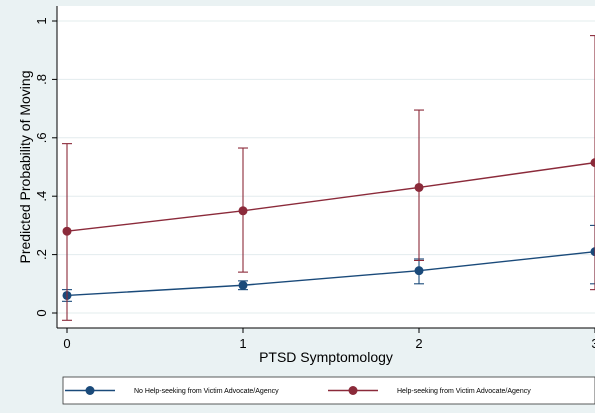  What do you see at coordinates (41, 312) in the screenshot?
I see `y-tick-label-0: 0` at bounding box center [41, 312].